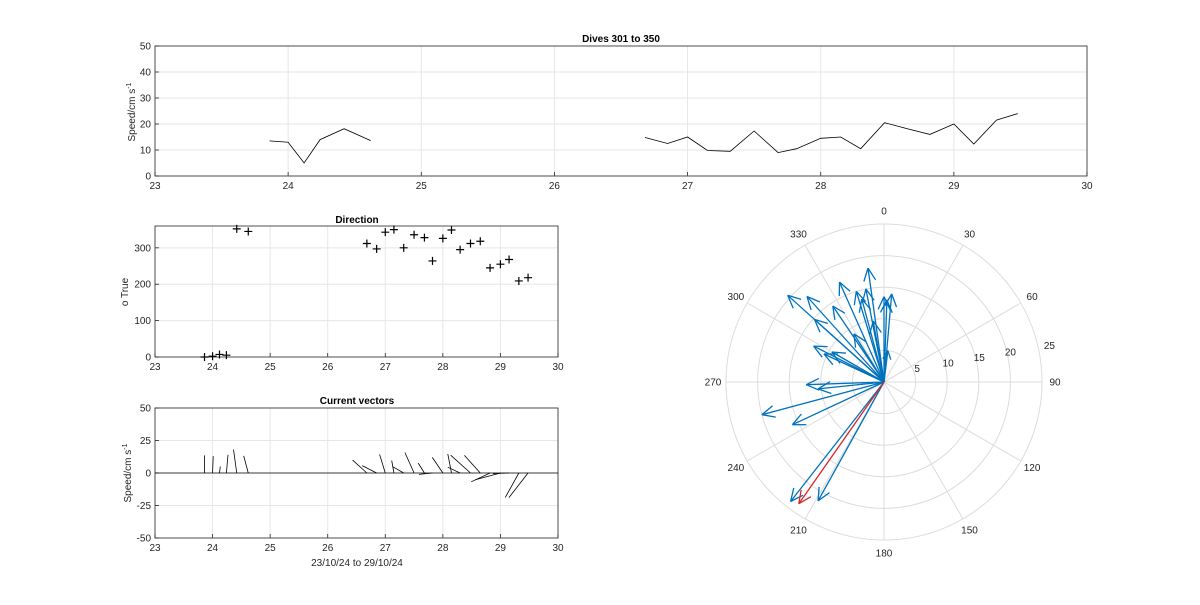  I want to click on speed-xtick-label: 25, so click(422, 186).